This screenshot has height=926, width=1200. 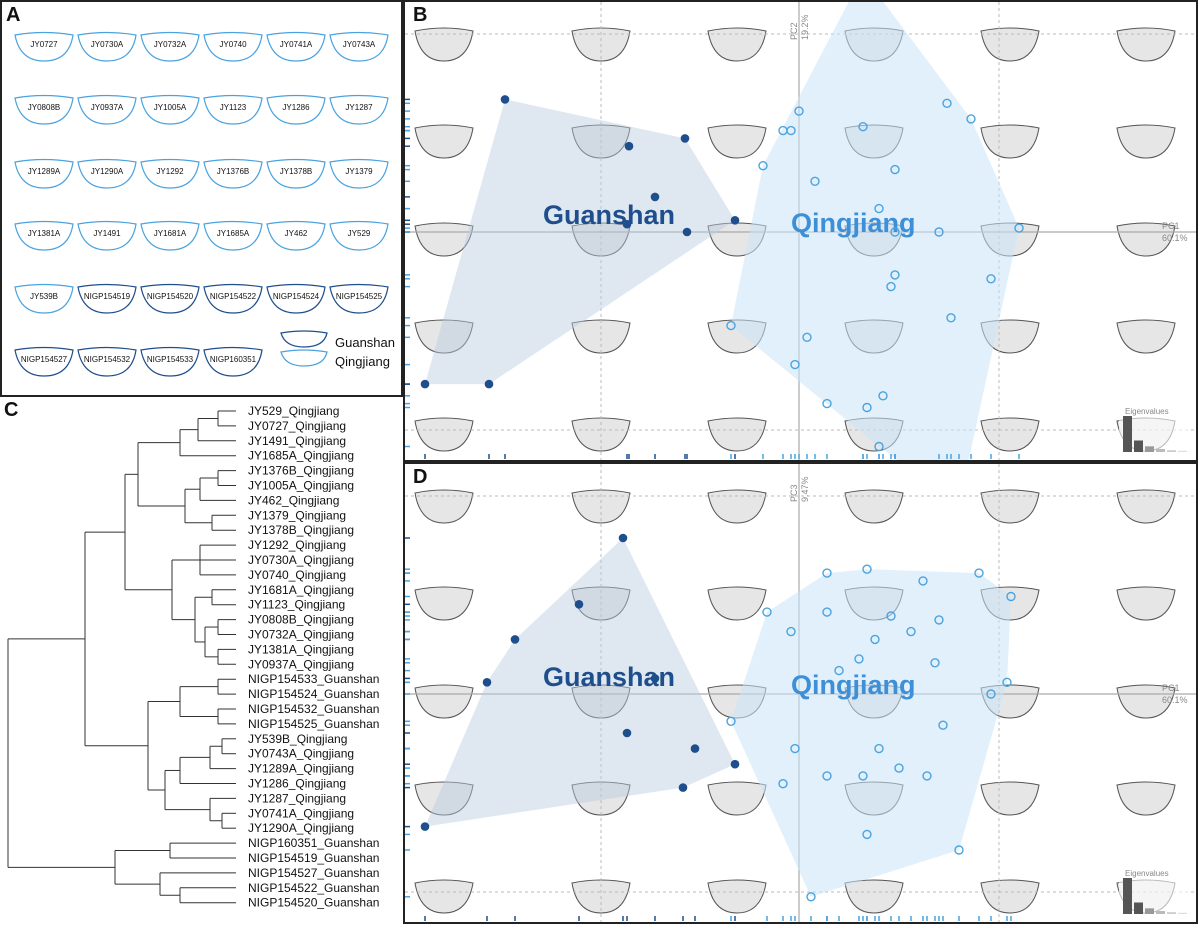 I want to click on tree-tip-label: JY0732A_Qingjiang, so click(x=301, y=635).